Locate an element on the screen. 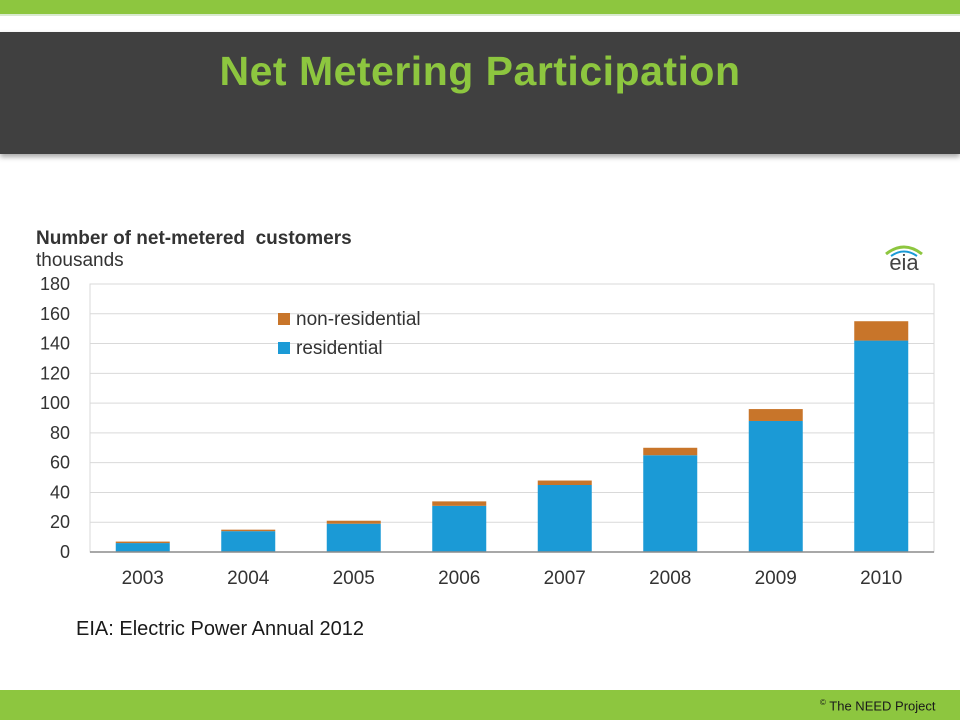  x-tick-label: 2006 is located at coordinates (459, 578).